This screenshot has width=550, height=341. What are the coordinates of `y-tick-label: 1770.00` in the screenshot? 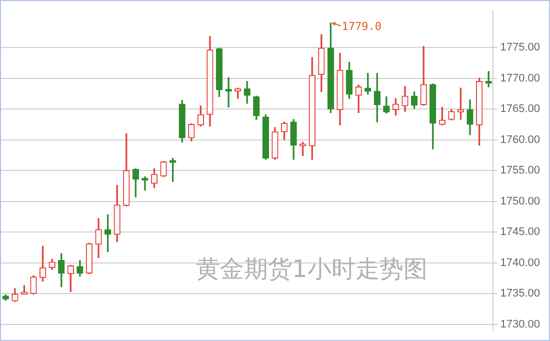 It's located at (520, 78).